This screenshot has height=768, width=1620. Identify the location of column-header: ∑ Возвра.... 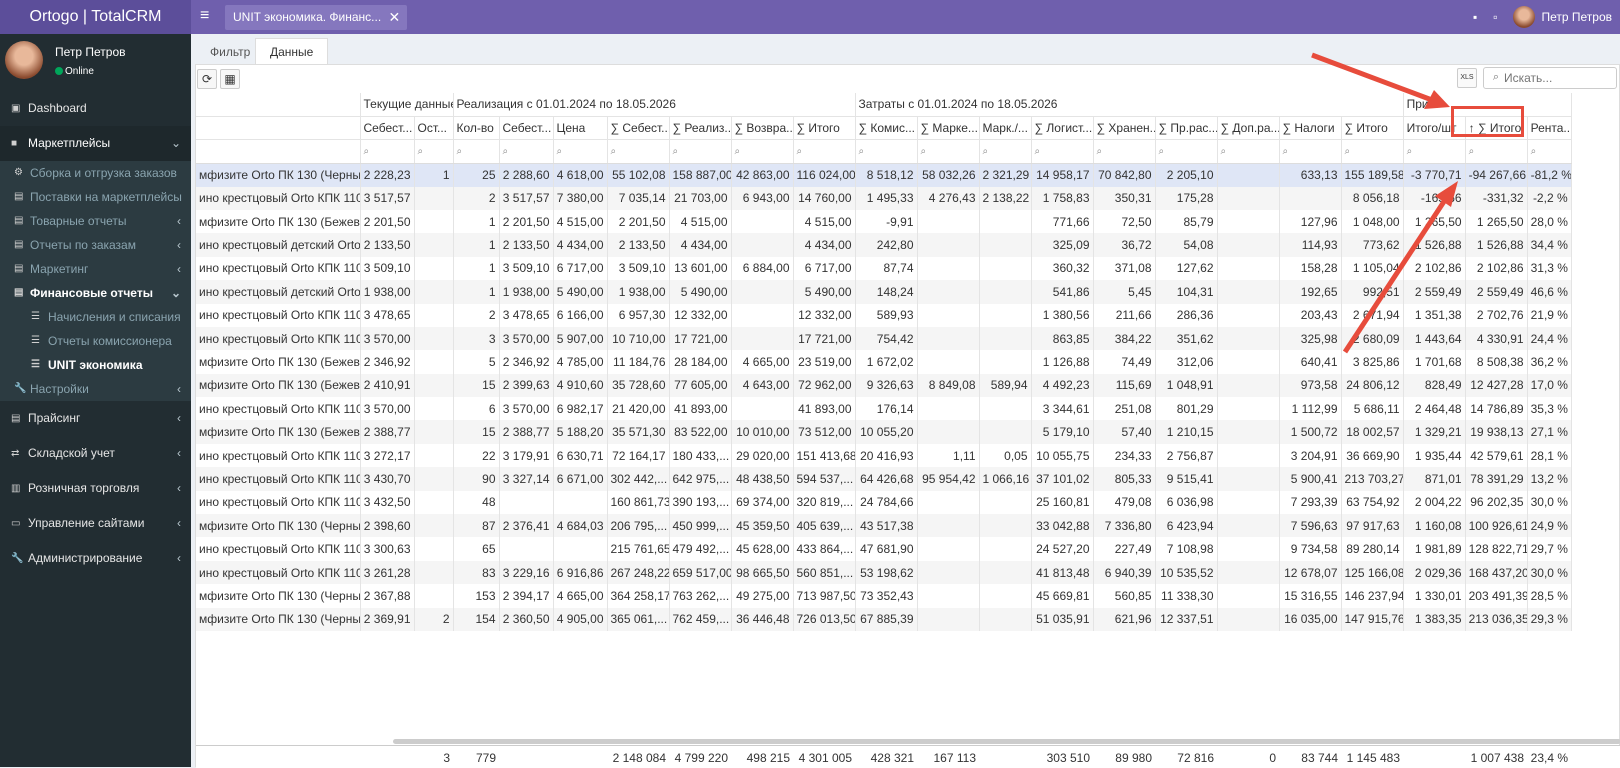
(762, 128).